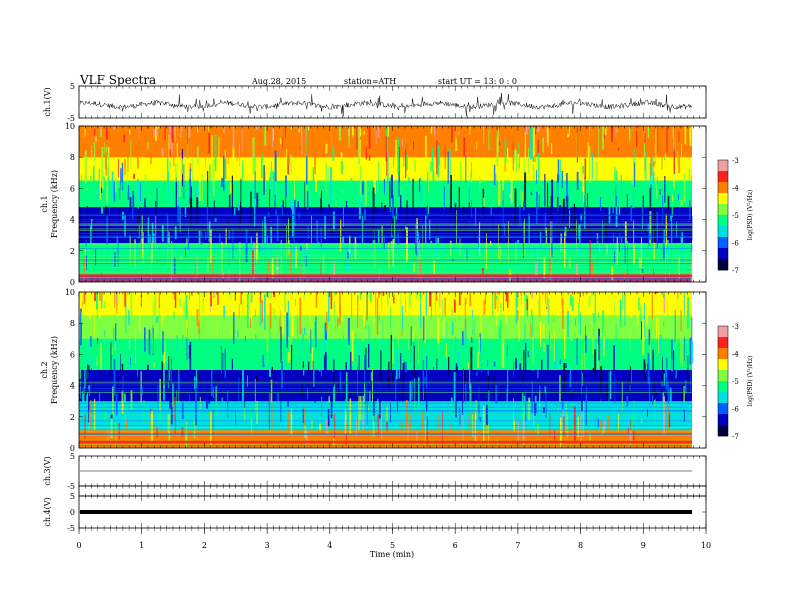 Image resolution: width=792 pixels, height=612 pixels. What do you see at coordinates (54, 370) in the screenshot?
I see `spec2-ylabel: Frequency (kHz)` at bounding box center [54, 370].